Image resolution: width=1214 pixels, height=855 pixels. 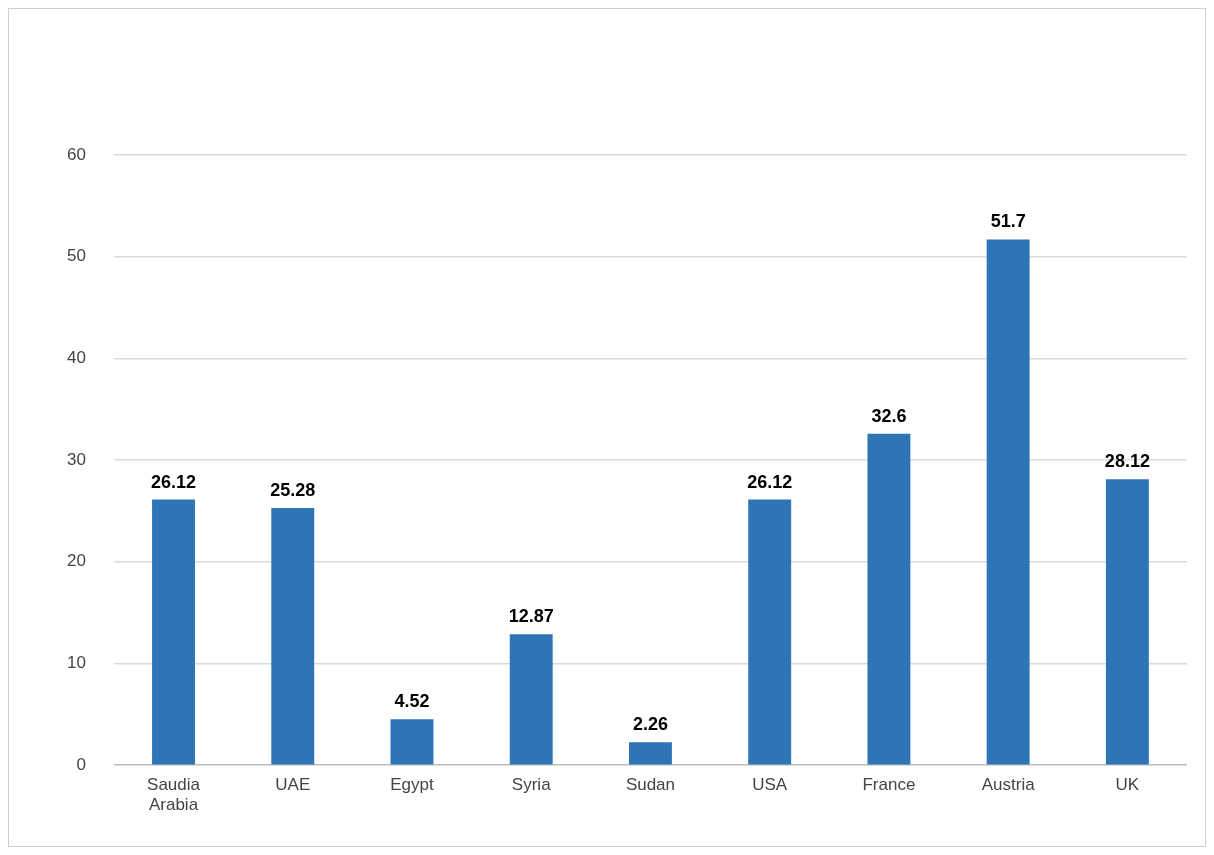 I want to click on data-label: 32.6, so click(x=889, y=415).